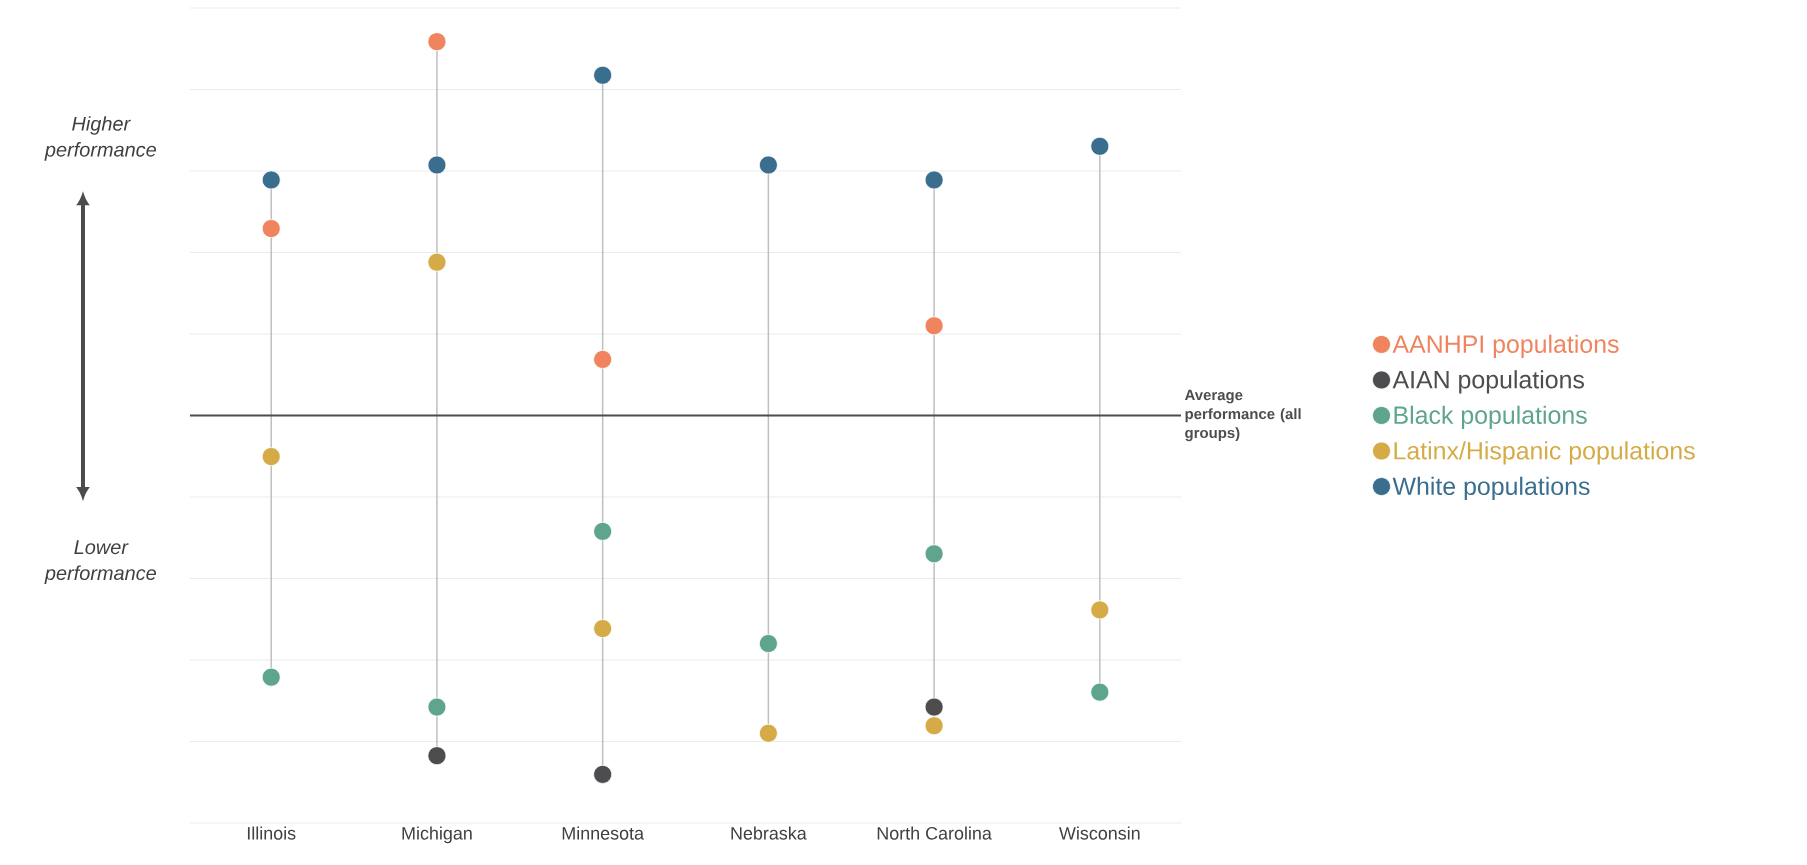 The height and width of the screenshot is (865, 1807). What do you see at coordinates (100, 138) in the screenshot?
I see `text: Higher performance` at bounding box center [100, 138].